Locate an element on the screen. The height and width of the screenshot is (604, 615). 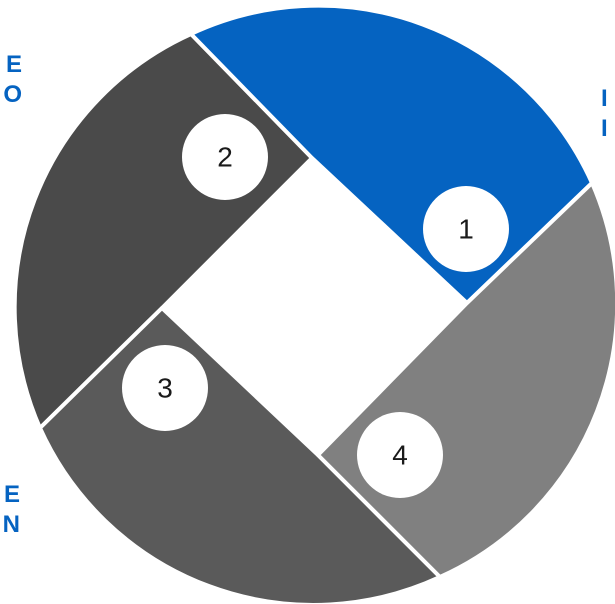
badge-2-label: 2 is located at coordinates (225, 157).